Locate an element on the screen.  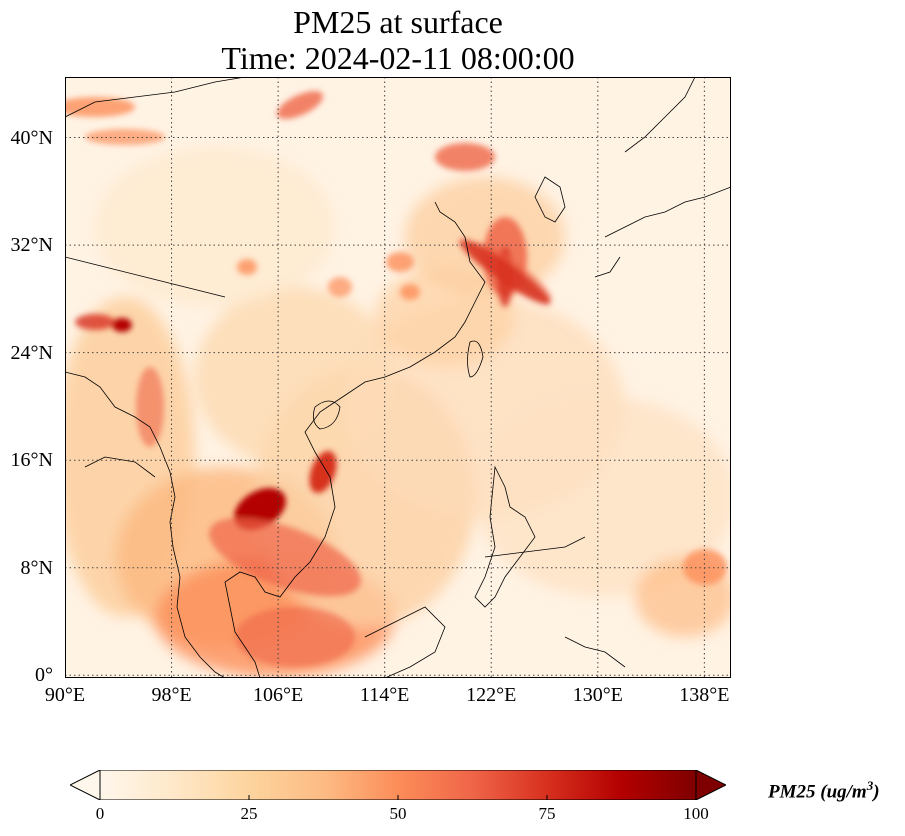
colorbar is located at coordinates (398, 785).